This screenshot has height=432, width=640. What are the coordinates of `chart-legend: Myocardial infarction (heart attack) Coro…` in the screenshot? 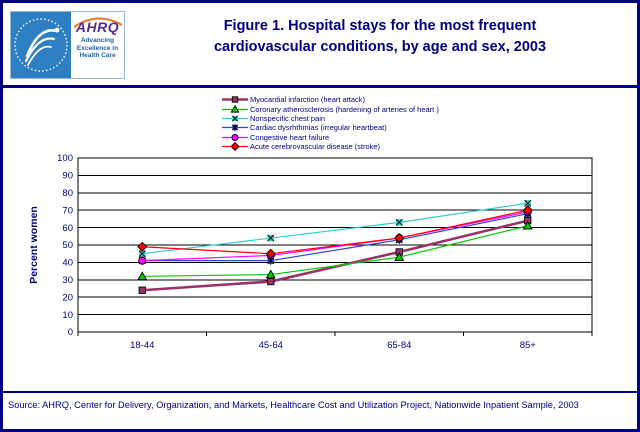 It's located at (330, 123).